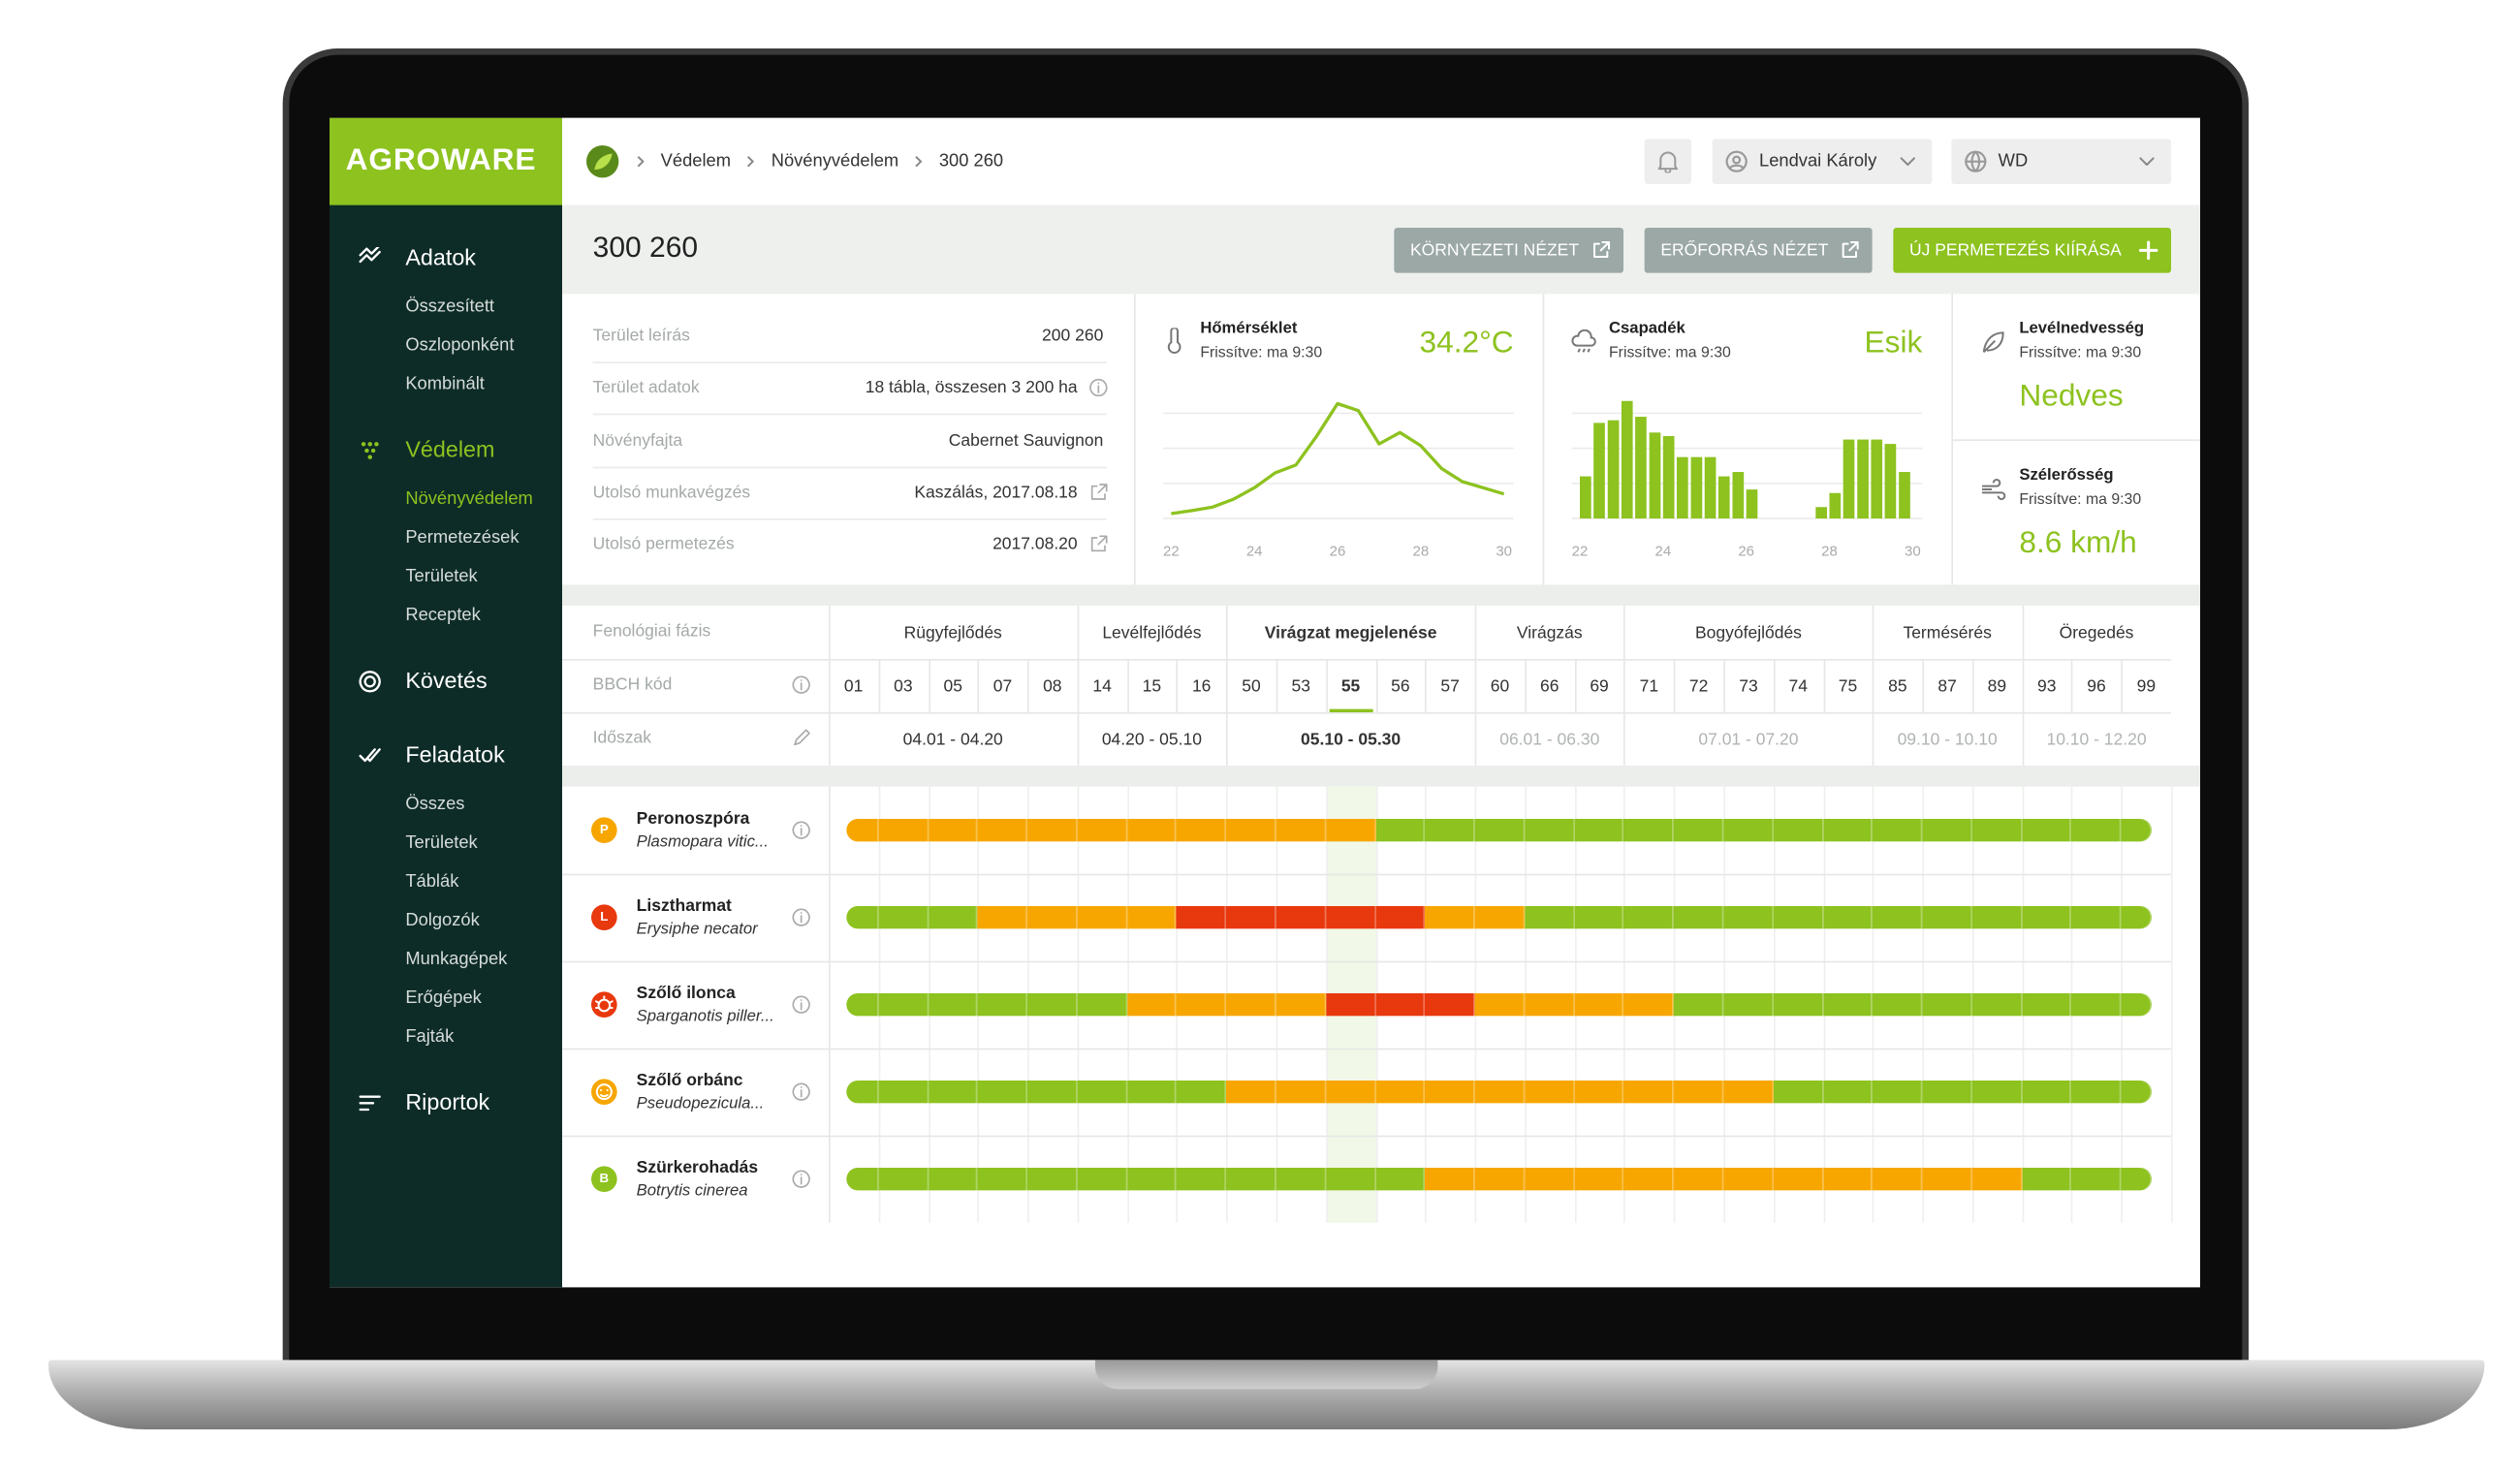 The width and height of the screenshot is (2520, 1473). What do you see at coordinates (460, 345) in the screenshot?
I see `nav-item: Oszloponként` at bounding box center [460, 345].